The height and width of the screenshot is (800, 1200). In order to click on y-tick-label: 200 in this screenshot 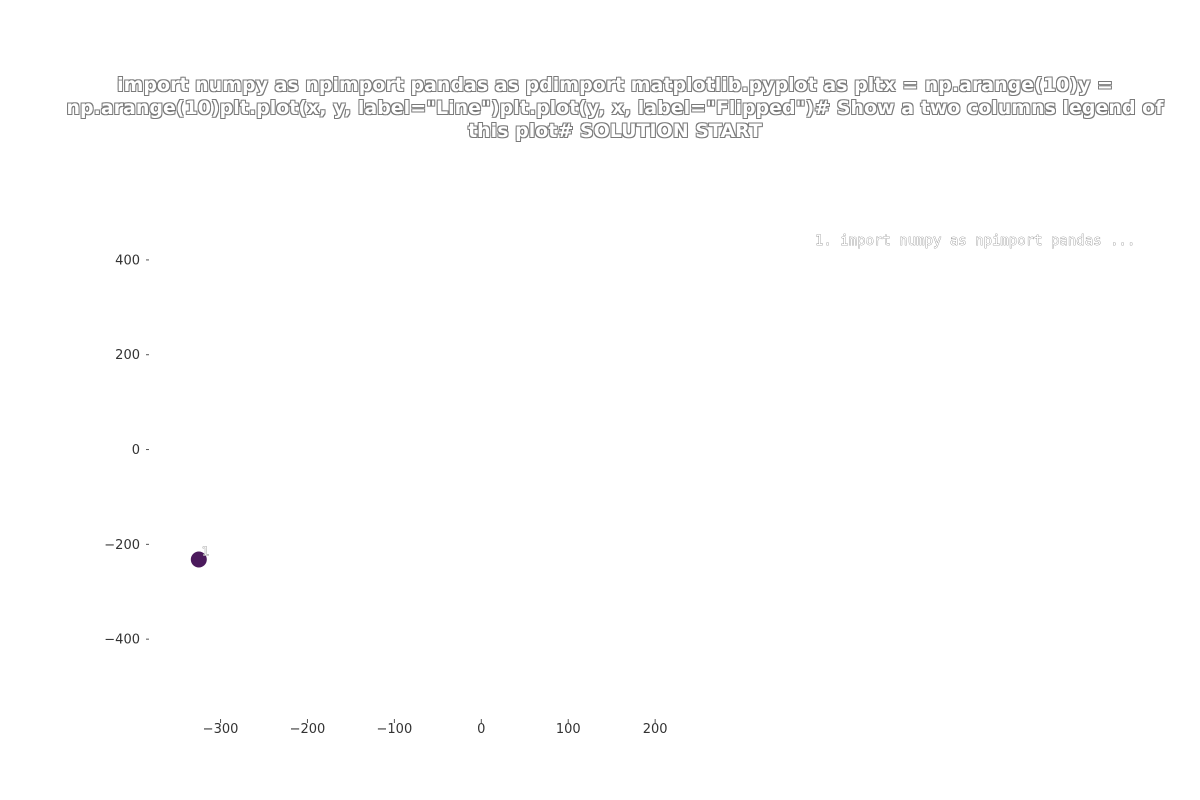, I will do `click(127, 355)`.